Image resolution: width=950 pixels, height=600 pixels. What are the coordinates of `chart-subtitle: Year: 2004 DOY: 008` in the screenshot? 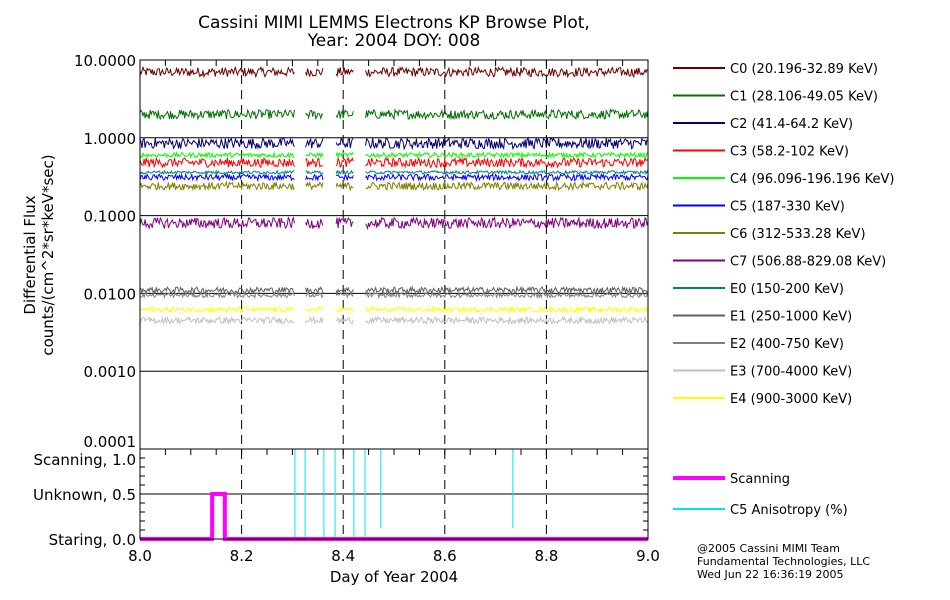 It's located at (394, 41).